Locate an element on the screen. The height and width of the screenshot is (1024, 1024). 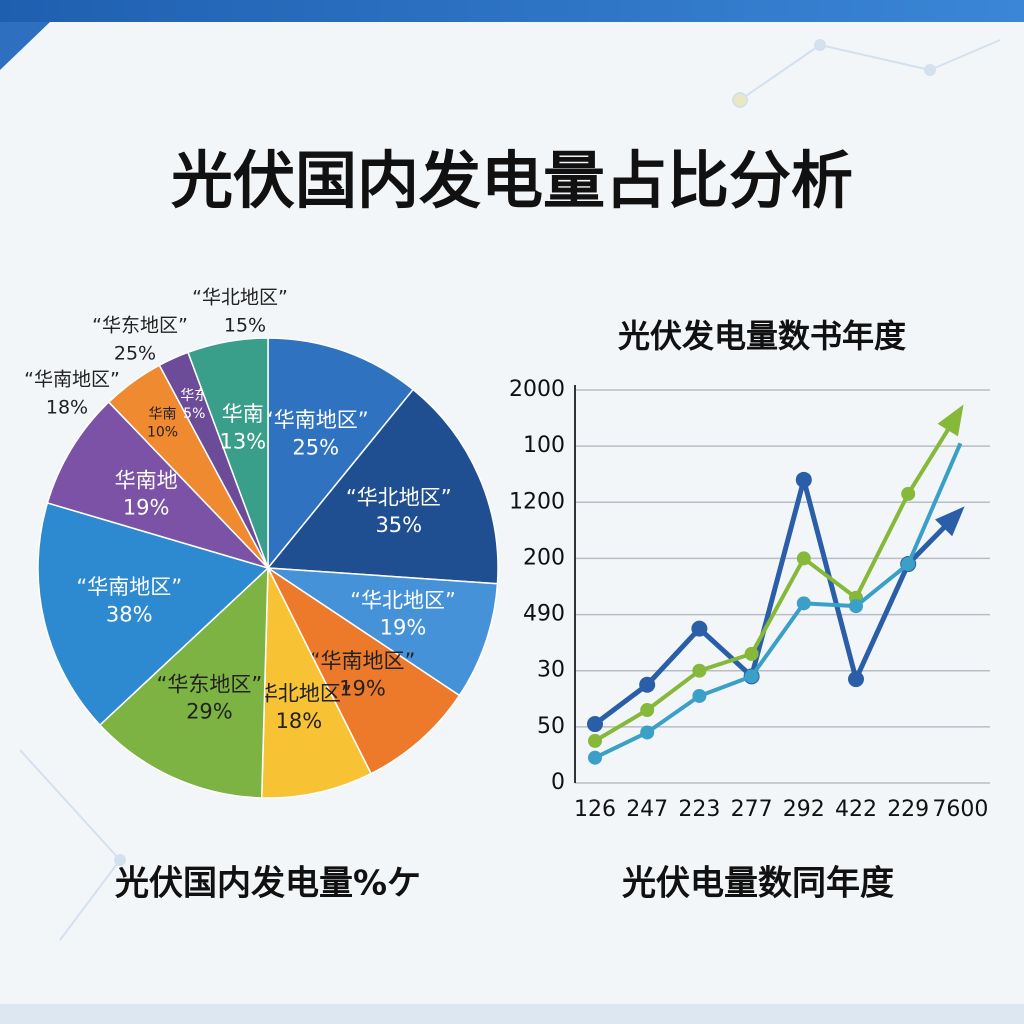
outside-label: “华南地区” is located at coordinates (72, 380).